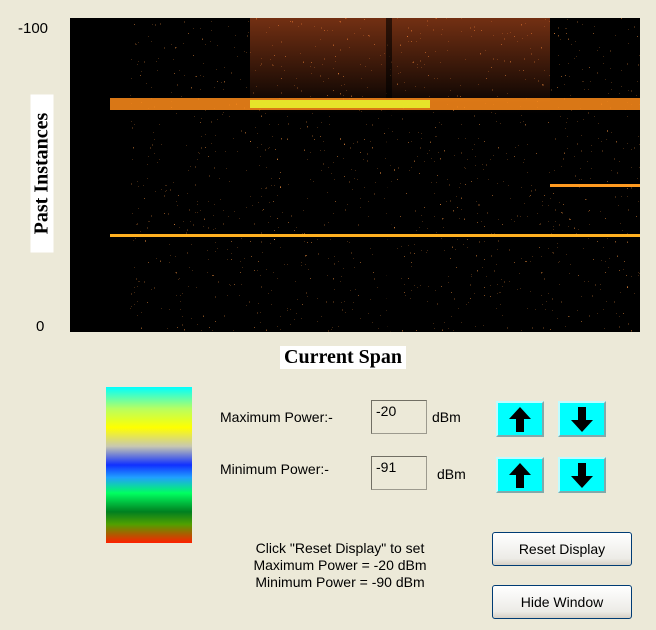 The width and height of the screenshot is (656, 630). What do you see at coordinates (340, 104) in the screenshot?
I see `band-hot` at bounding box center [340, 104].